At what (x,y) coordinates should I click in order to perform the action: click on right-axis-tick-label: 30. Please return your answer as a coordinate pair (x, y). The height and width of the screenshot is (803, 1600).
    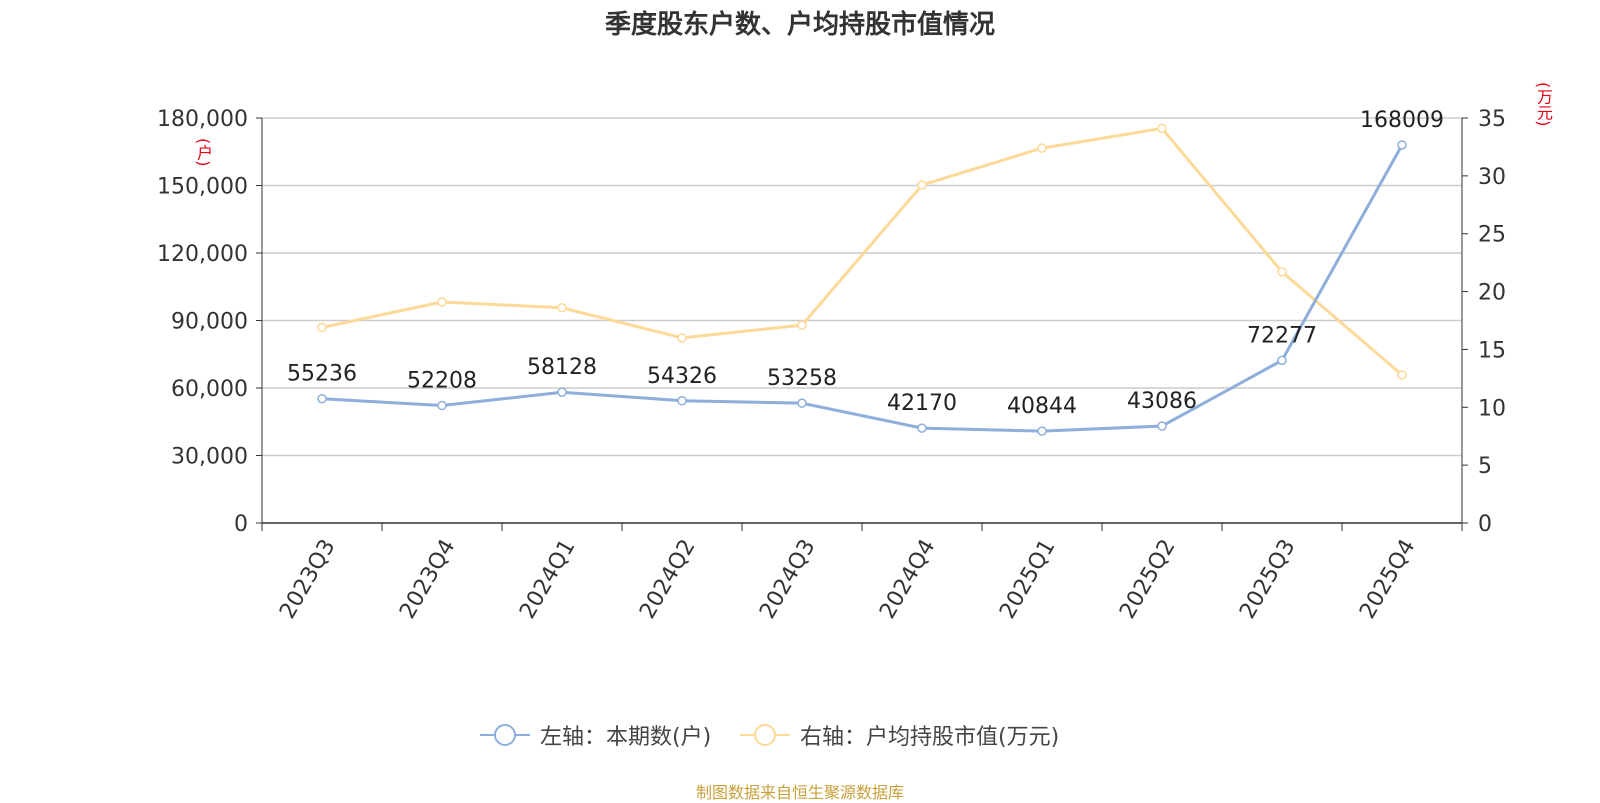
    Looking at the image, I should click on (1492, 177).